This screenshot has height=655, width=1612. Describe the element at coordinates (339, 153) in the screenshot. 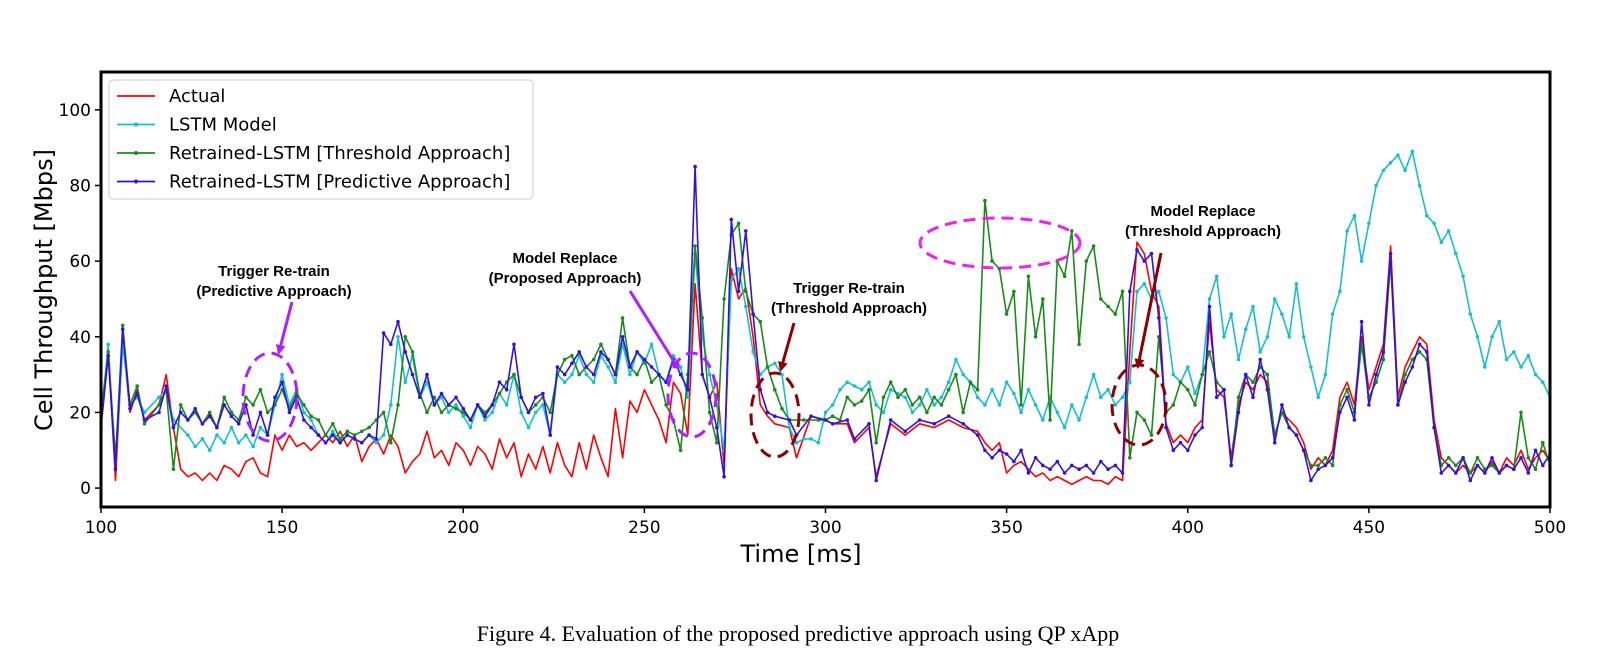

I see `legend-entry: Retrained-LSTM [Threshold Approach]` at that location.